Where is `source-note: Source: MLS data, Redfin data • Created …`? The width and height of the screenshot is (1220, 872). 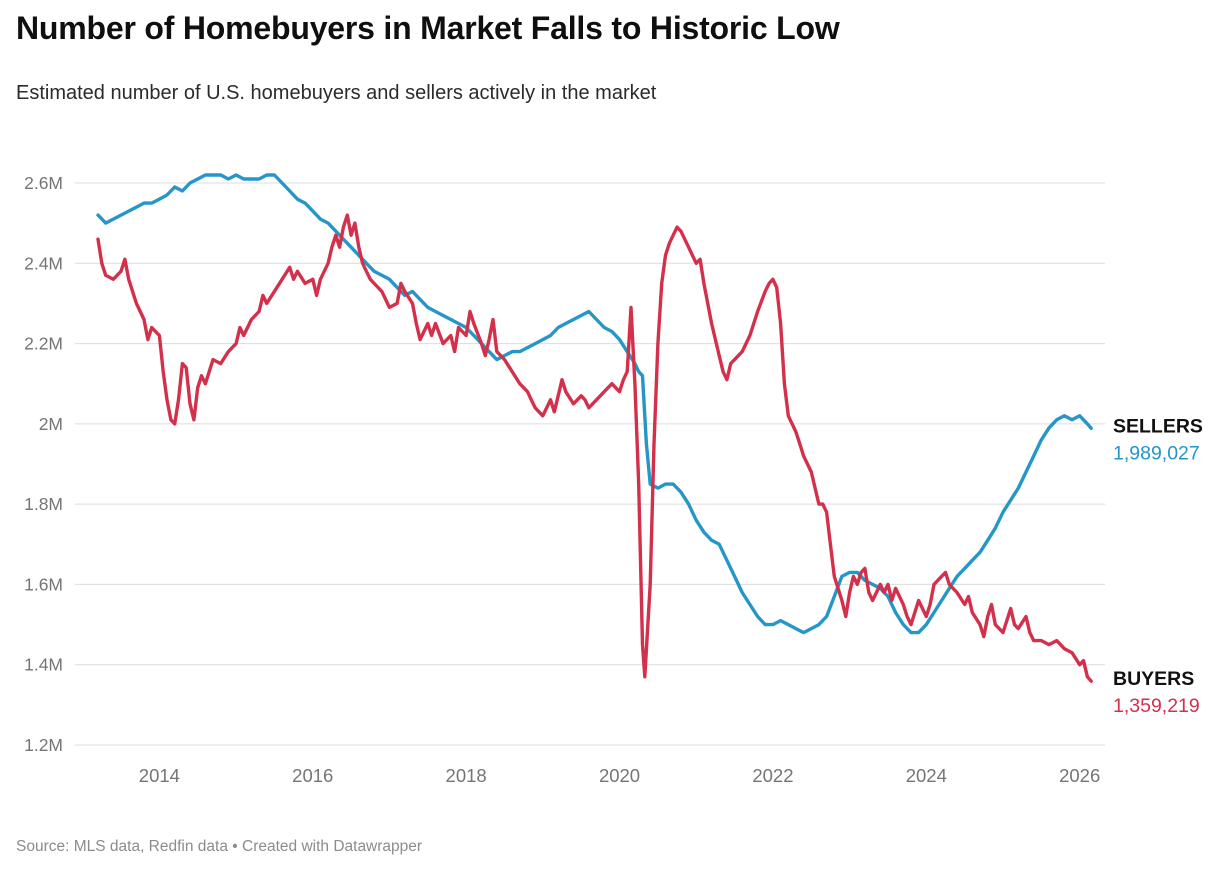
source-note: Source: MLS data, Redfin data • Created … is located at coordinates (219, 846).